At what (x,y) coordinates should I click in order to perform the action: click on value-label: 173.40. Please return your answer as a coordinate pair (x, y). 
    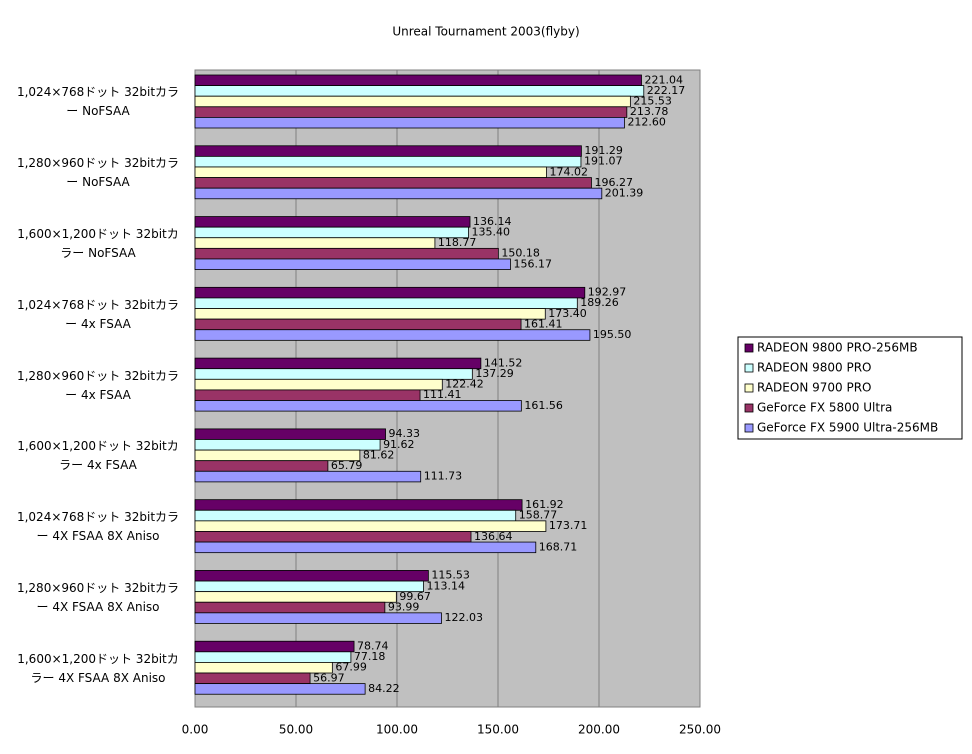
    Looking at the image, I should click on (567, 313).